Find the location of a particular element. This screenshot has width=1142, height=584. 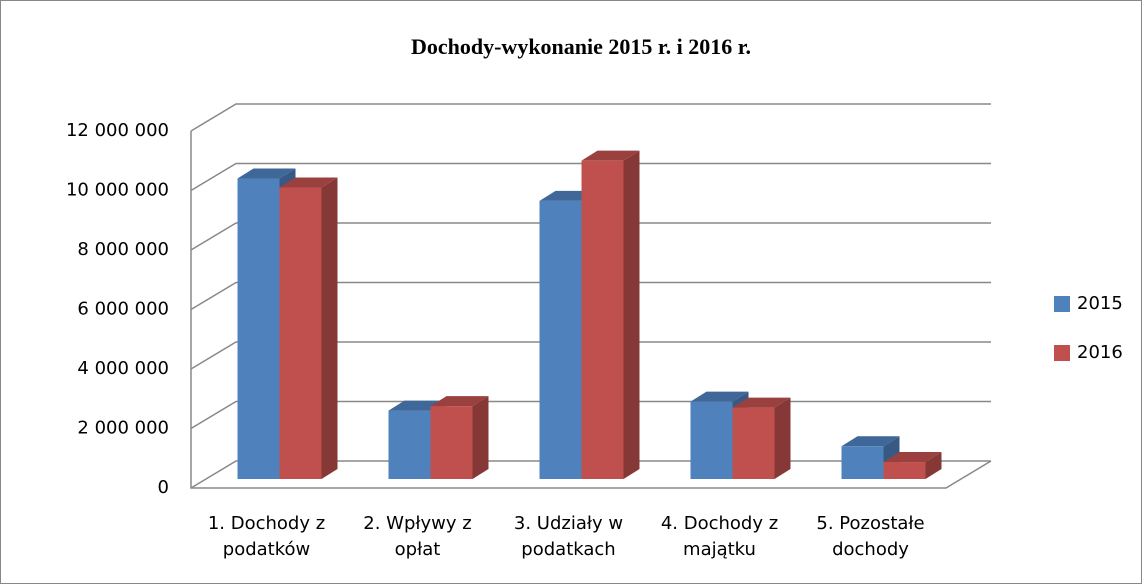

x-tick-label: 2. Wpływy z opłat is located at coordinates (417, 536).